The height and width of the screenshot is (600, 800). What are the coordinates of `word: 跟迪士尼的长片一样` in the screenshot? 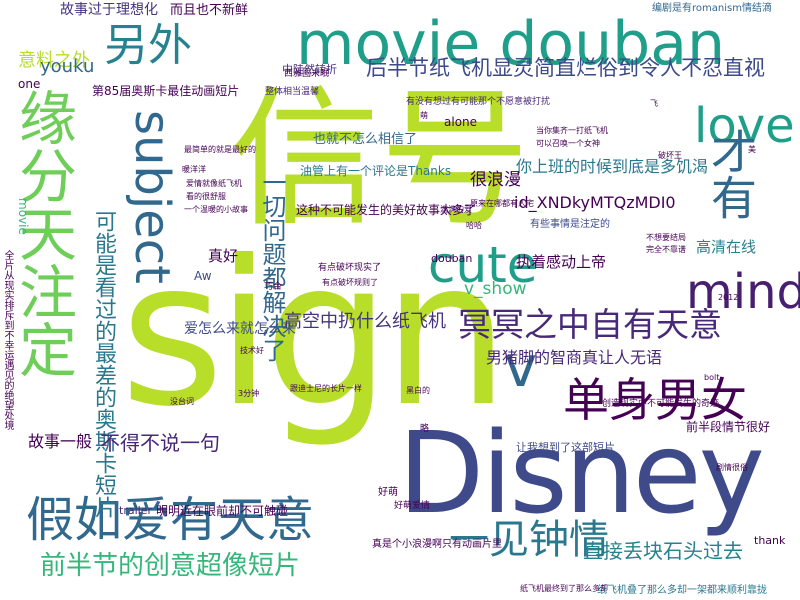 It's located at (326, 388).